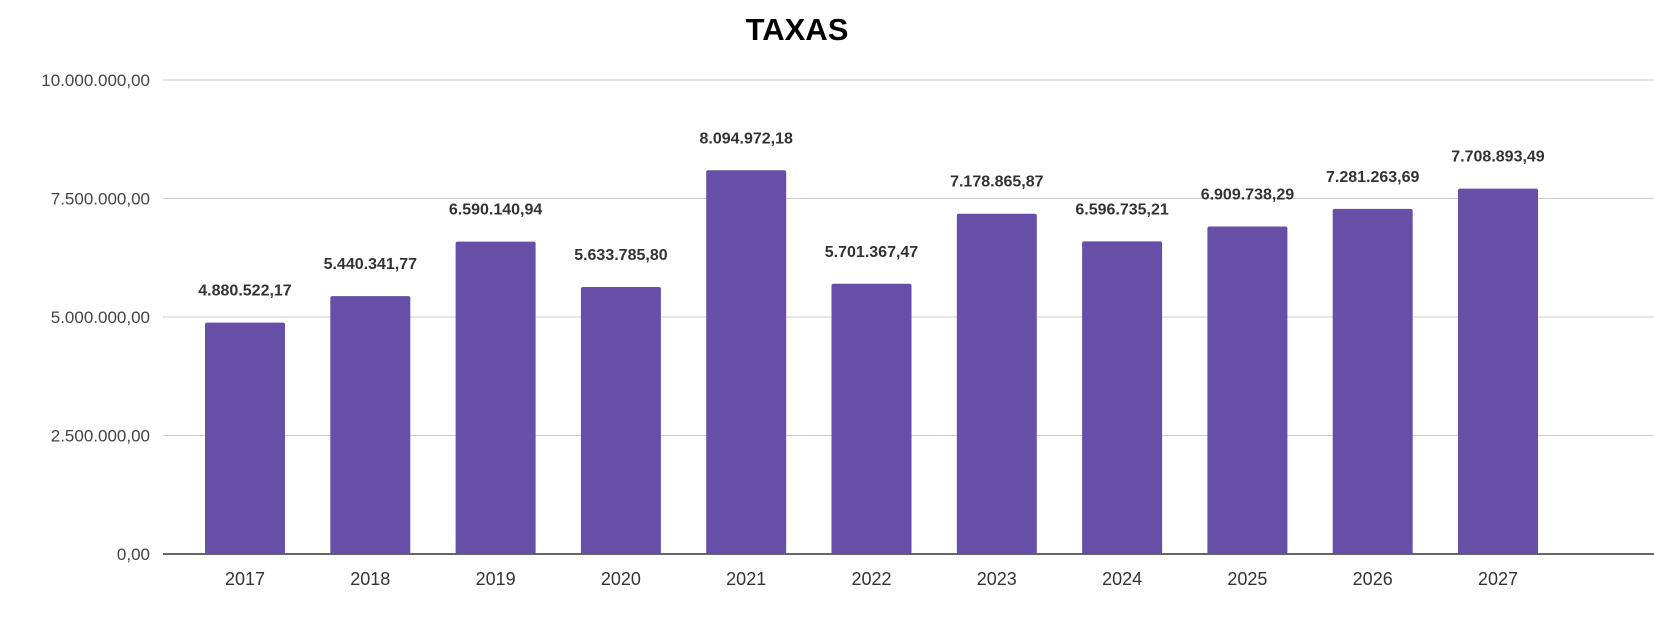 The width and height of the screenshot is (1654, 622). I want to click on x-tick-label: 2022, so click(871, 579).